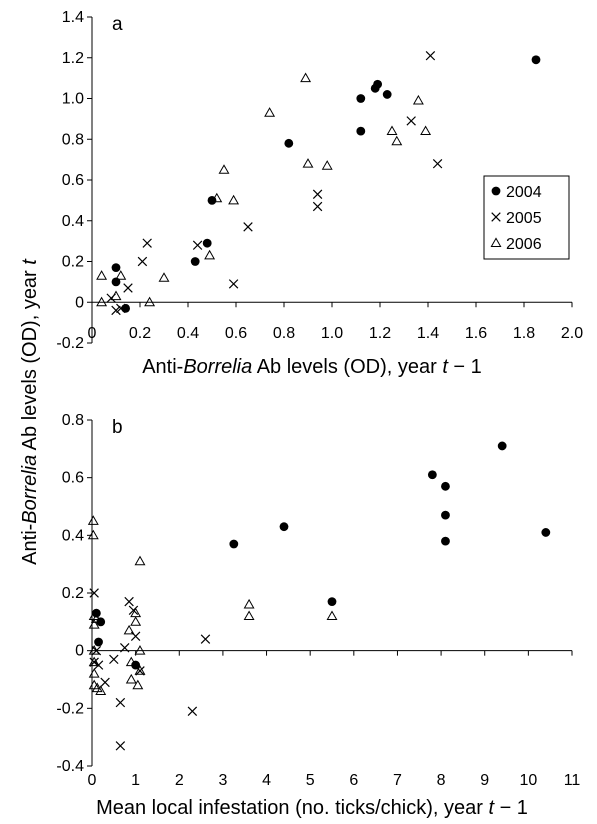 This screenshot has width=597, height=824. What do you see at coordinates (73, 58) in the screenshot?
I see `y-tick-label: 1.2` at bounding box center [73, 58].